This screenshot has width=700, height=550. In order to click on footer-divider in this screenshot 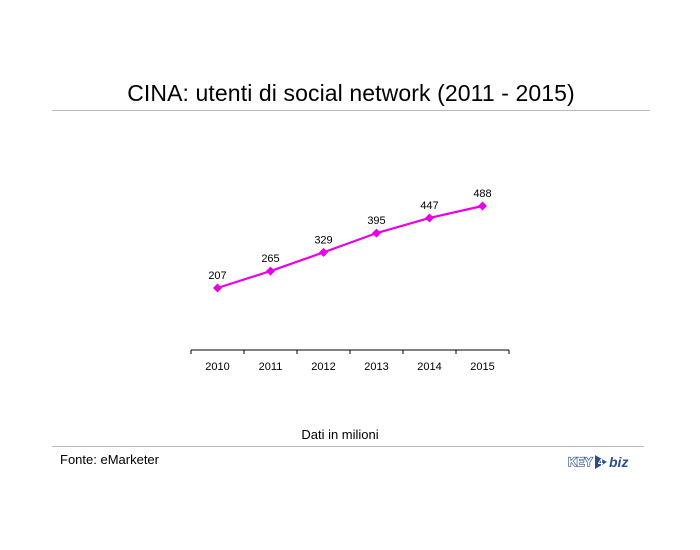, I will do `click(348, 446)`.